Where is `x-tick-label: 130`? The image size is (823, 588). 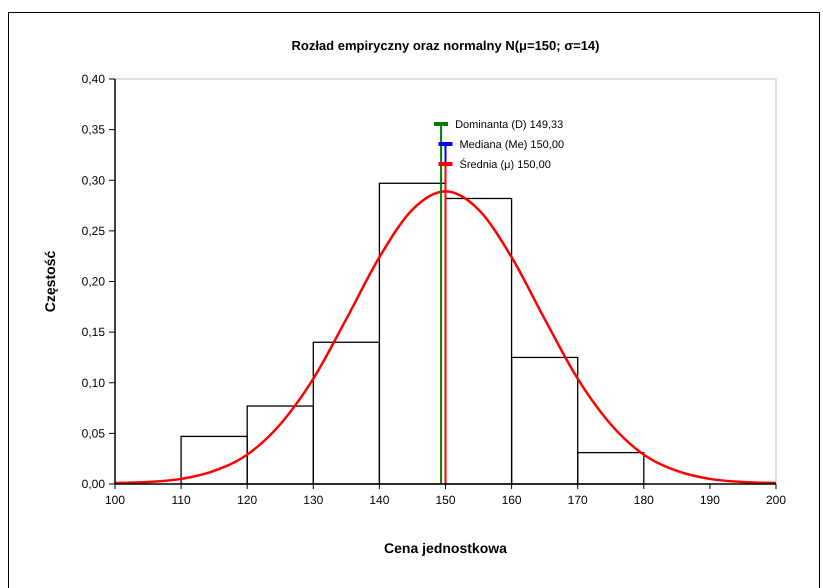
x-tick-label: 130 is located at coordinates (313, 500).